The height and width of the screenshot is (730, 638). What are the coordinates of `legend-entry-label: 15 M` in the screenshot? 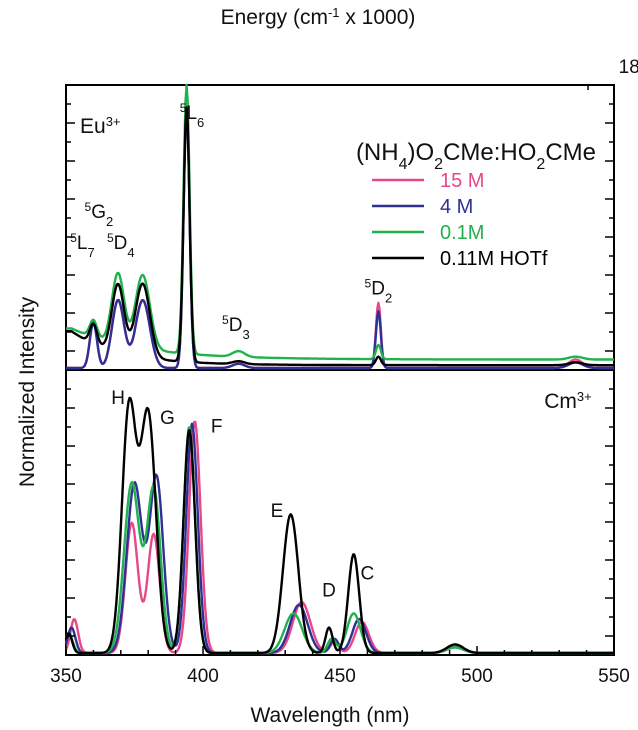 It's located at (462, 181).